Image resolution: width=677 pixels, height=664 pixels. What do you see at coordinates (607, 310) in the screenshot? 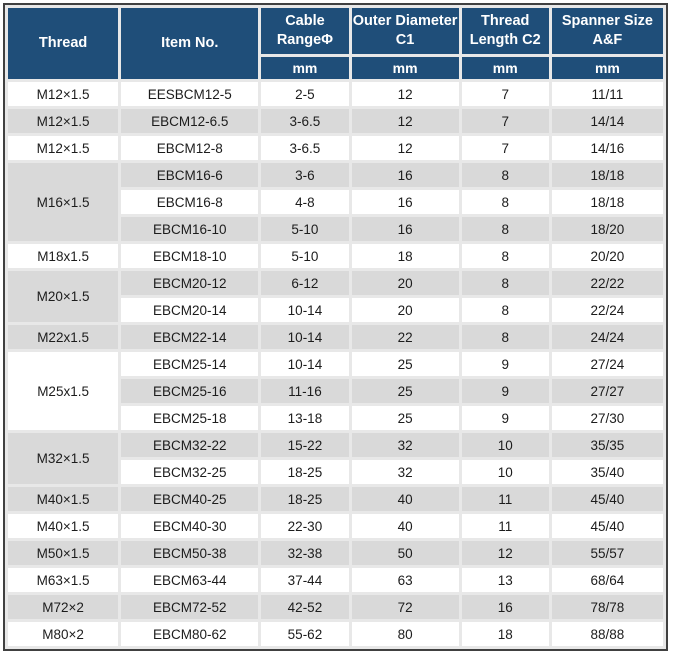
I see `spanner-size-cell: 22/24` at bounding box center [607, 310].